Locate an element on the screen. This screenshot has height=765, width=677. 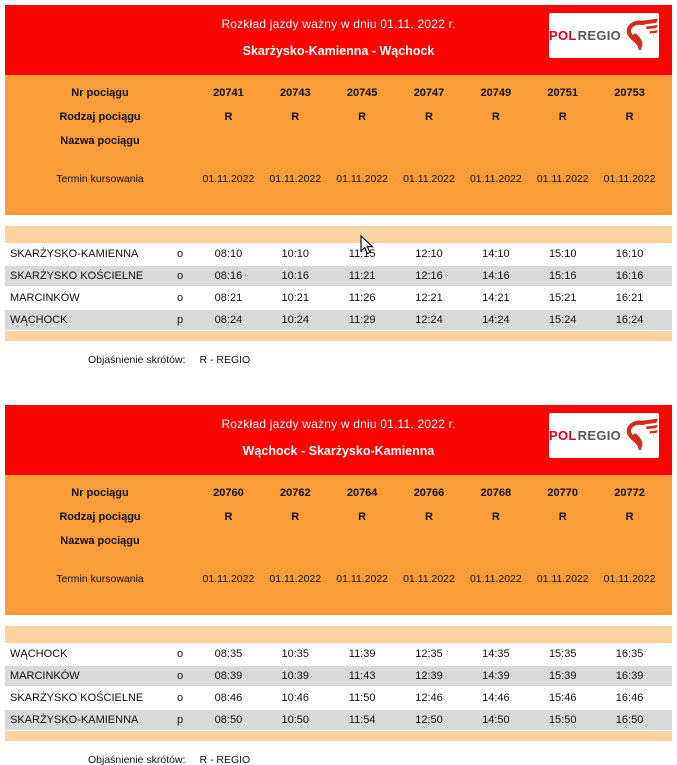
departure-time: 15:16 is located at coordinates (562, 276).